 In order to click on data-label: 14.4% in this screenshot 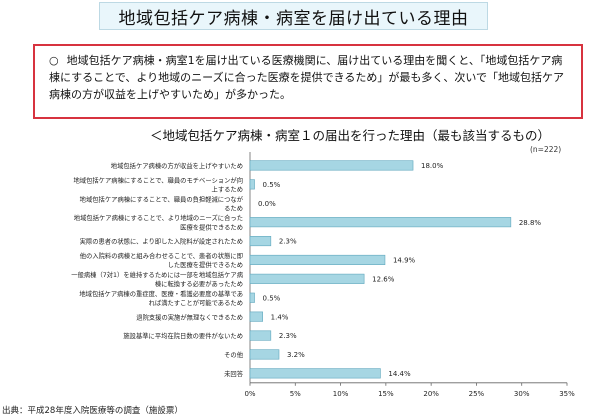, I will do `click(399, 374)`.